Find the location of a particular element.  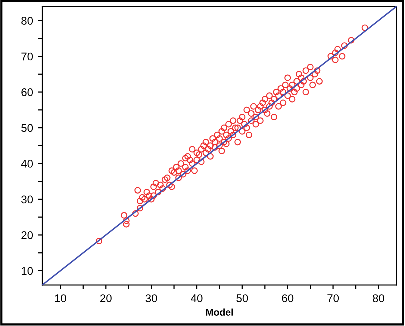

x-tick-label: 10 is located at coordinates (60, 298).